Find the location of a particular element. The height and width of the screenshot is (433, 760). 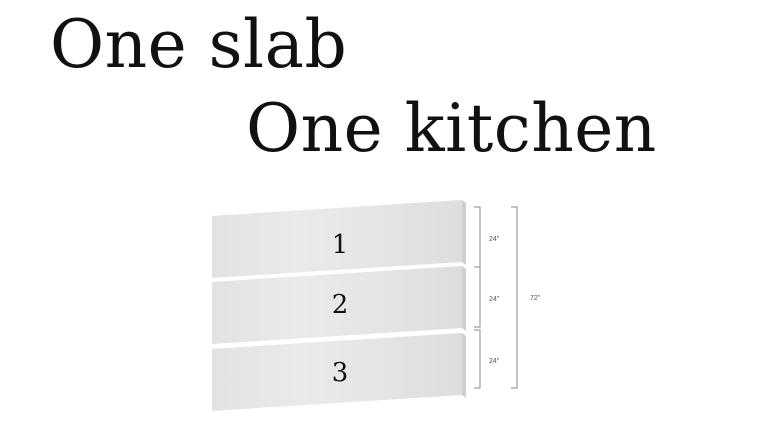

slab-2-height-label: 24" is located at coordinates (494, 299).